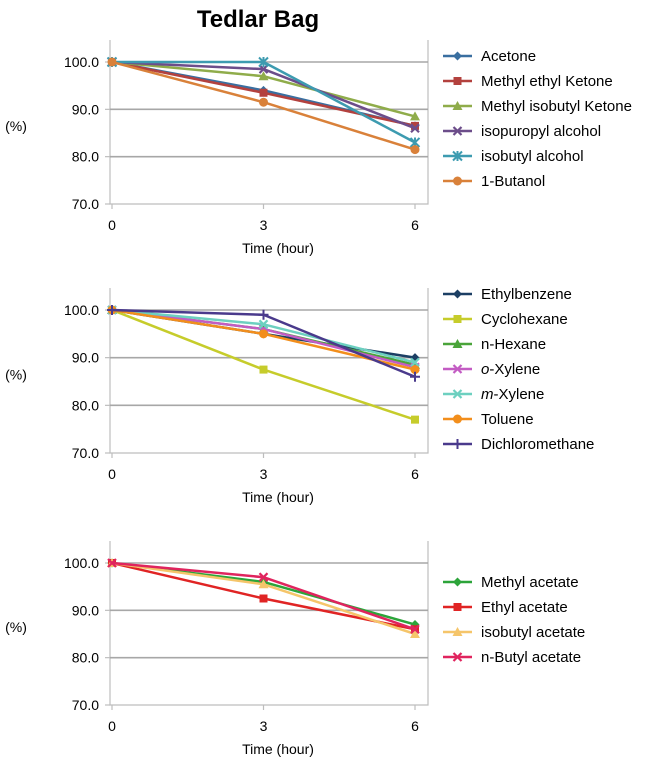 The image size is (664, 766). I want to click on legend-item: Methyl acetate, so click(511, 582).